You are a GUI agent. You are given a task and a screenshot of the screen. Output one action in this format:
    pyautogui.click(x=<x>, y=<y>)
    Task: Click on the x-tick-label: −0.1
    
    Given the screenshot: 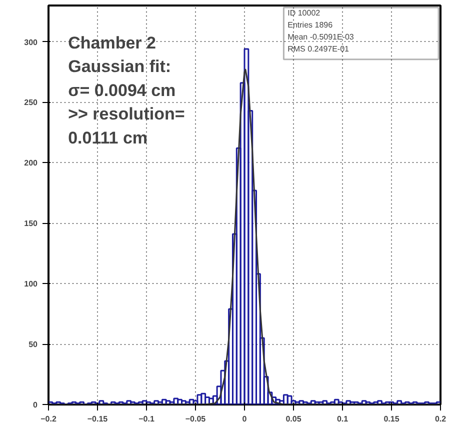 What is the action you would take?
    pyautogui.click(x=146, y=419)
    